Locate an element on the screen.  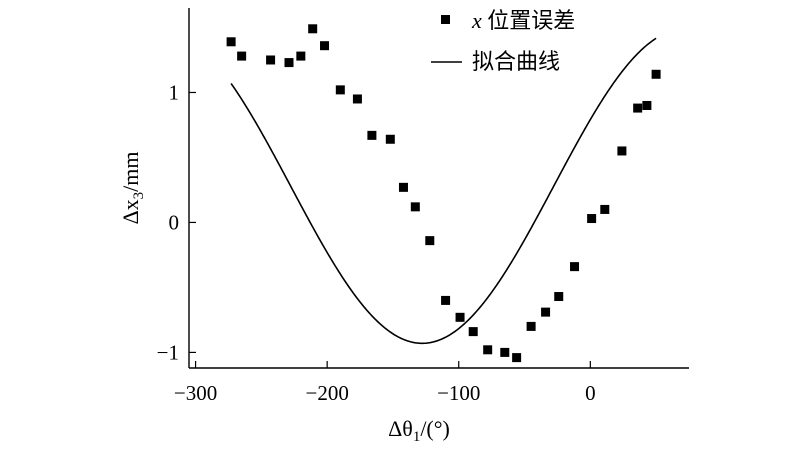
y-tick-label: −1 is located at coordinates (168, 352).